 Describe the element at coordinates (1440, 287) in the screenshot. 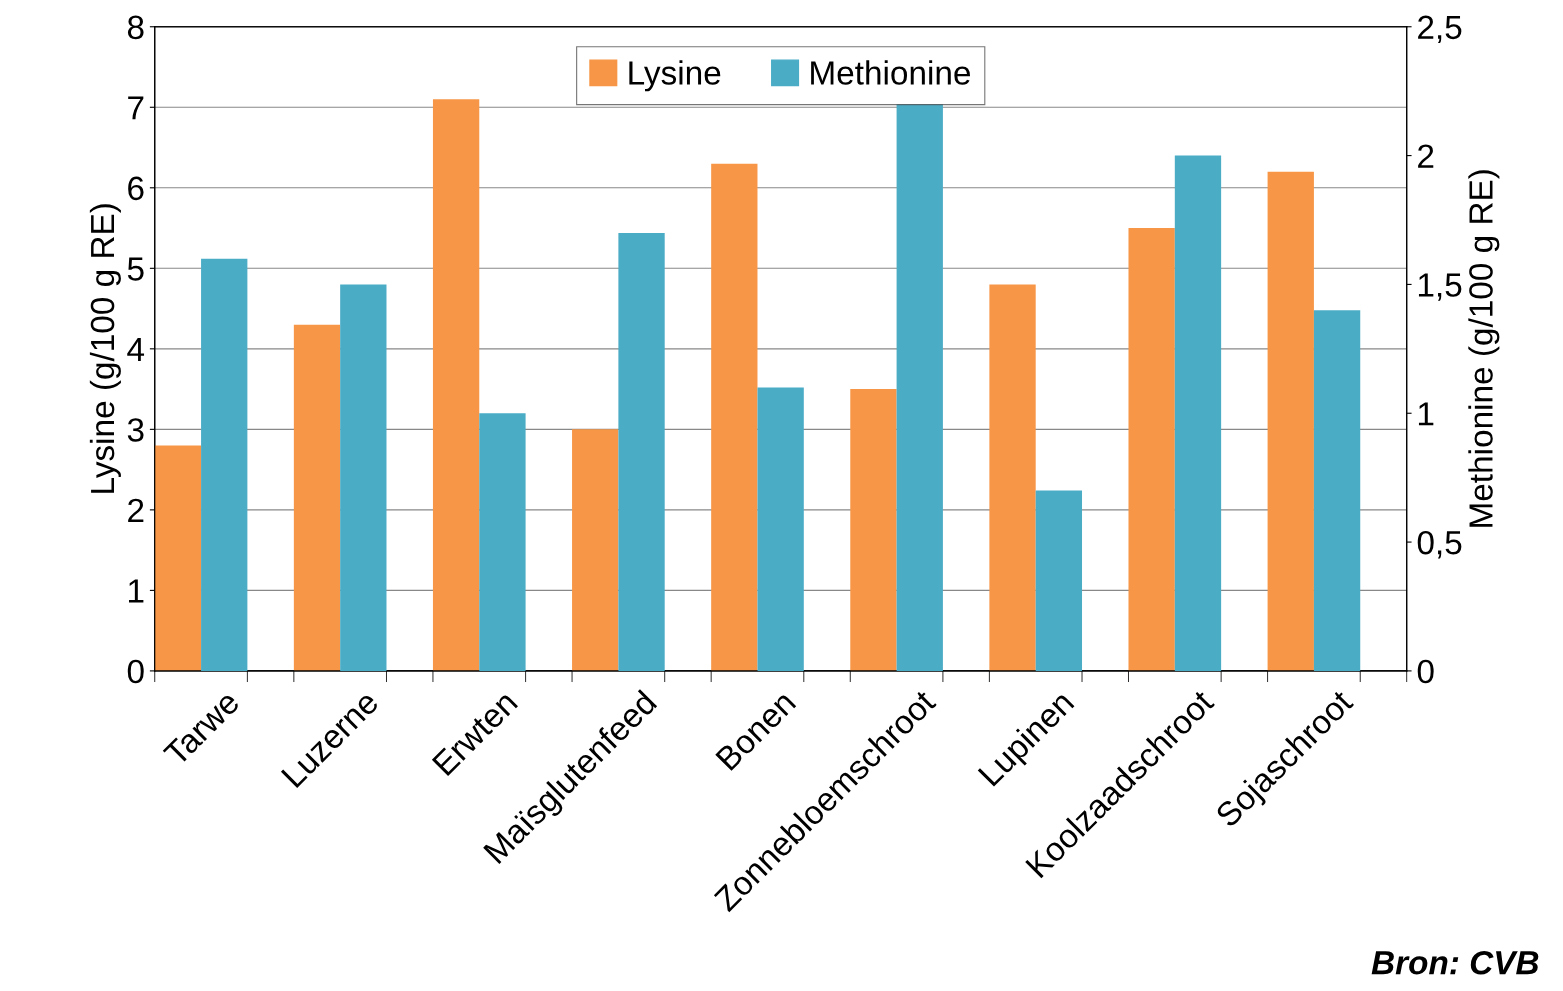

I see `y2-tick-label: 1,5` at that location.